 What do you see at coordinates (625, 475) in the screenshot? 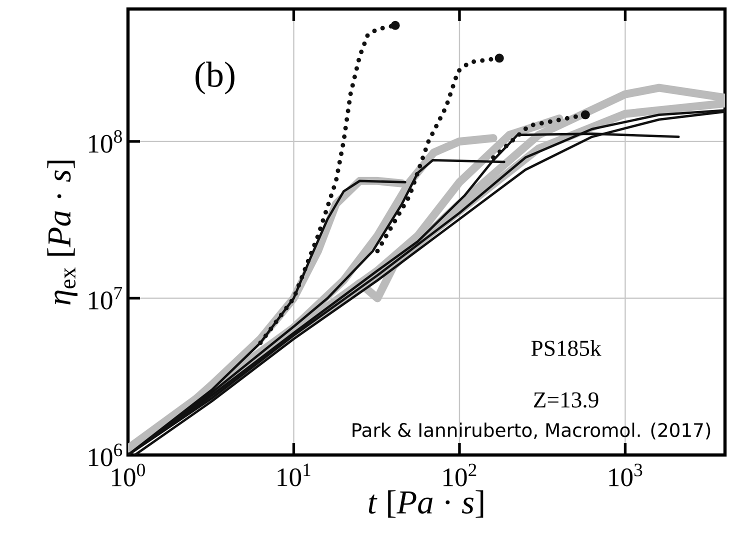
I see `x-tick-label: 10$^{3}$` at bounding box center [625, 475].